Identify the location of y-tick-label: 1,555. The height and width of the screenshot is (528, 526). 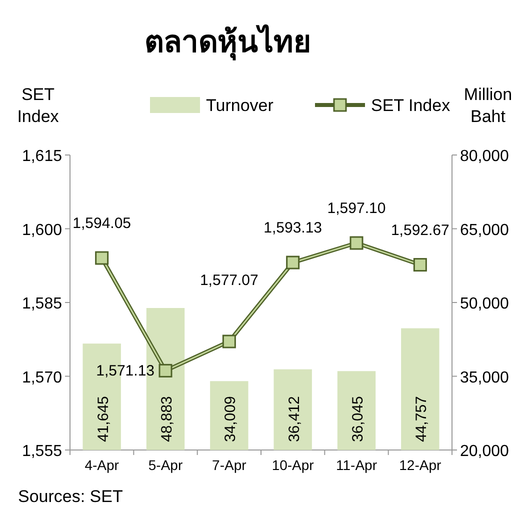
(42, 451).